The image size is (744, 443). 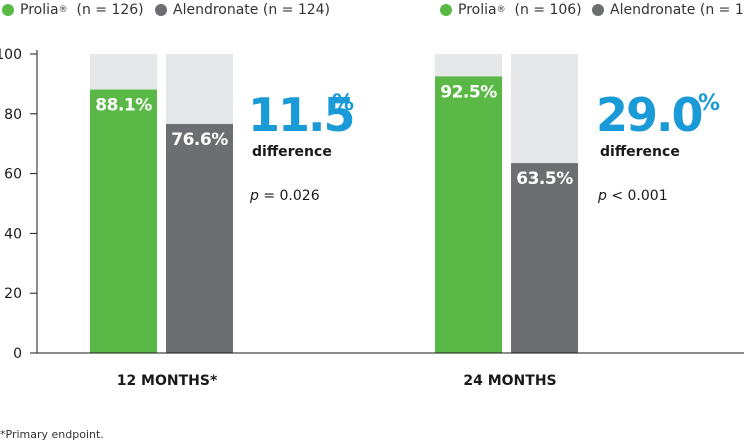 What do you see at coordinates (509, 381) in the screenshot?
I see `category-label: 24 MONTHS` at bounding box center [509, 381].